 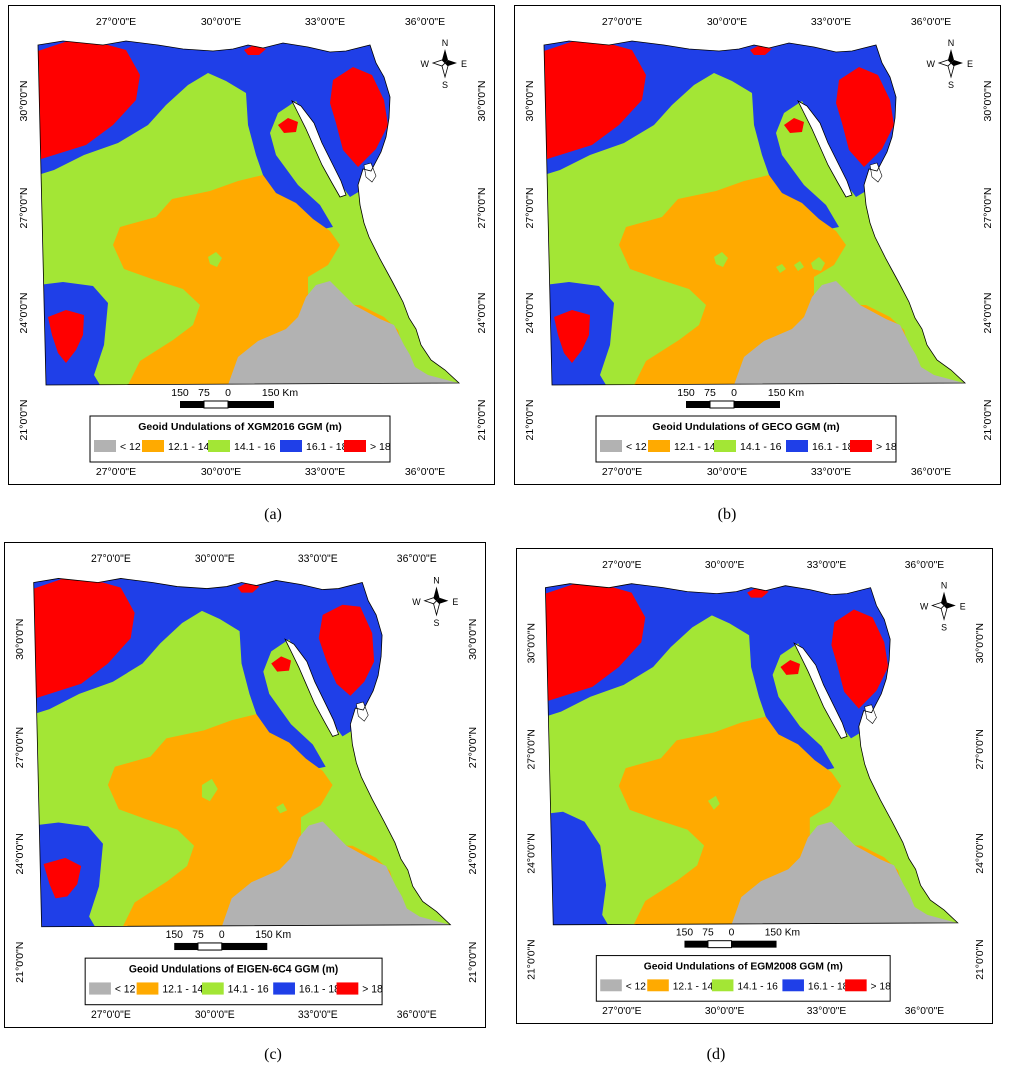 I want to click on caption-d: (d), so click(x=716, y=1054).